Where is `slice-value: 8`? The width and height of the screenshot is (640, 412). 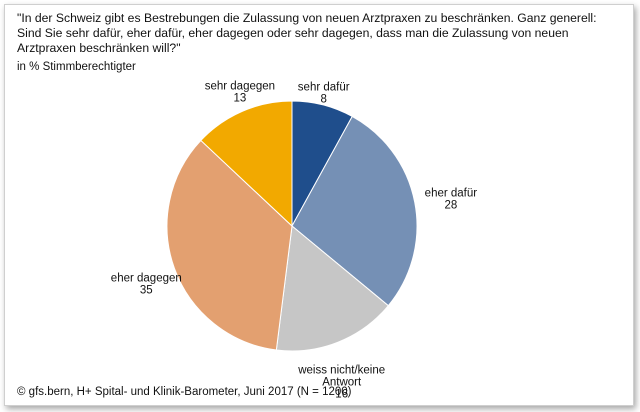
slice-value: 8 is located at coordinates (323, 100).